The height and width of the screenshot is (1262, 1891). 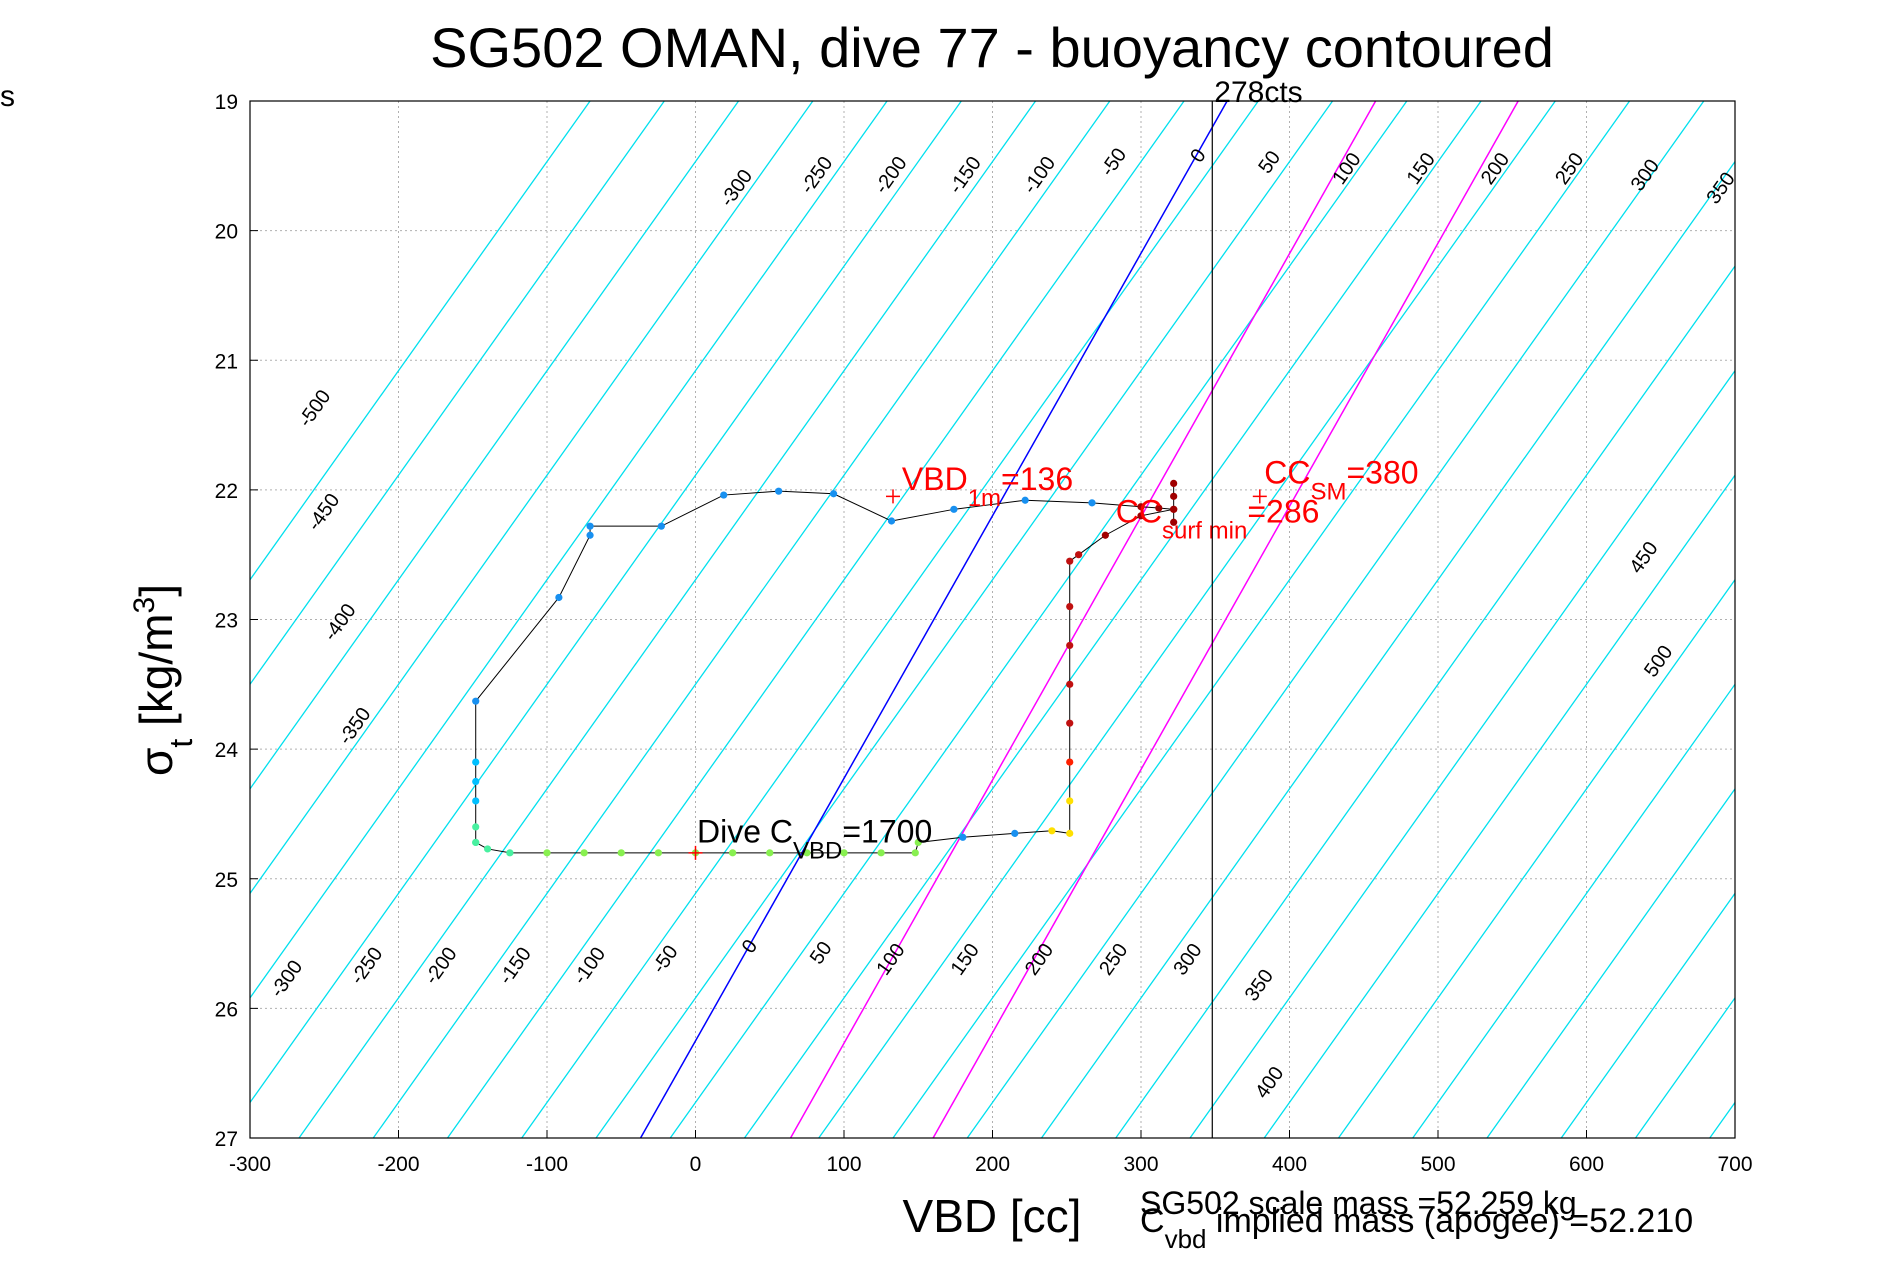 I want to click on y-axis-label: σt [kg/m3], so click(x=163, y=680).